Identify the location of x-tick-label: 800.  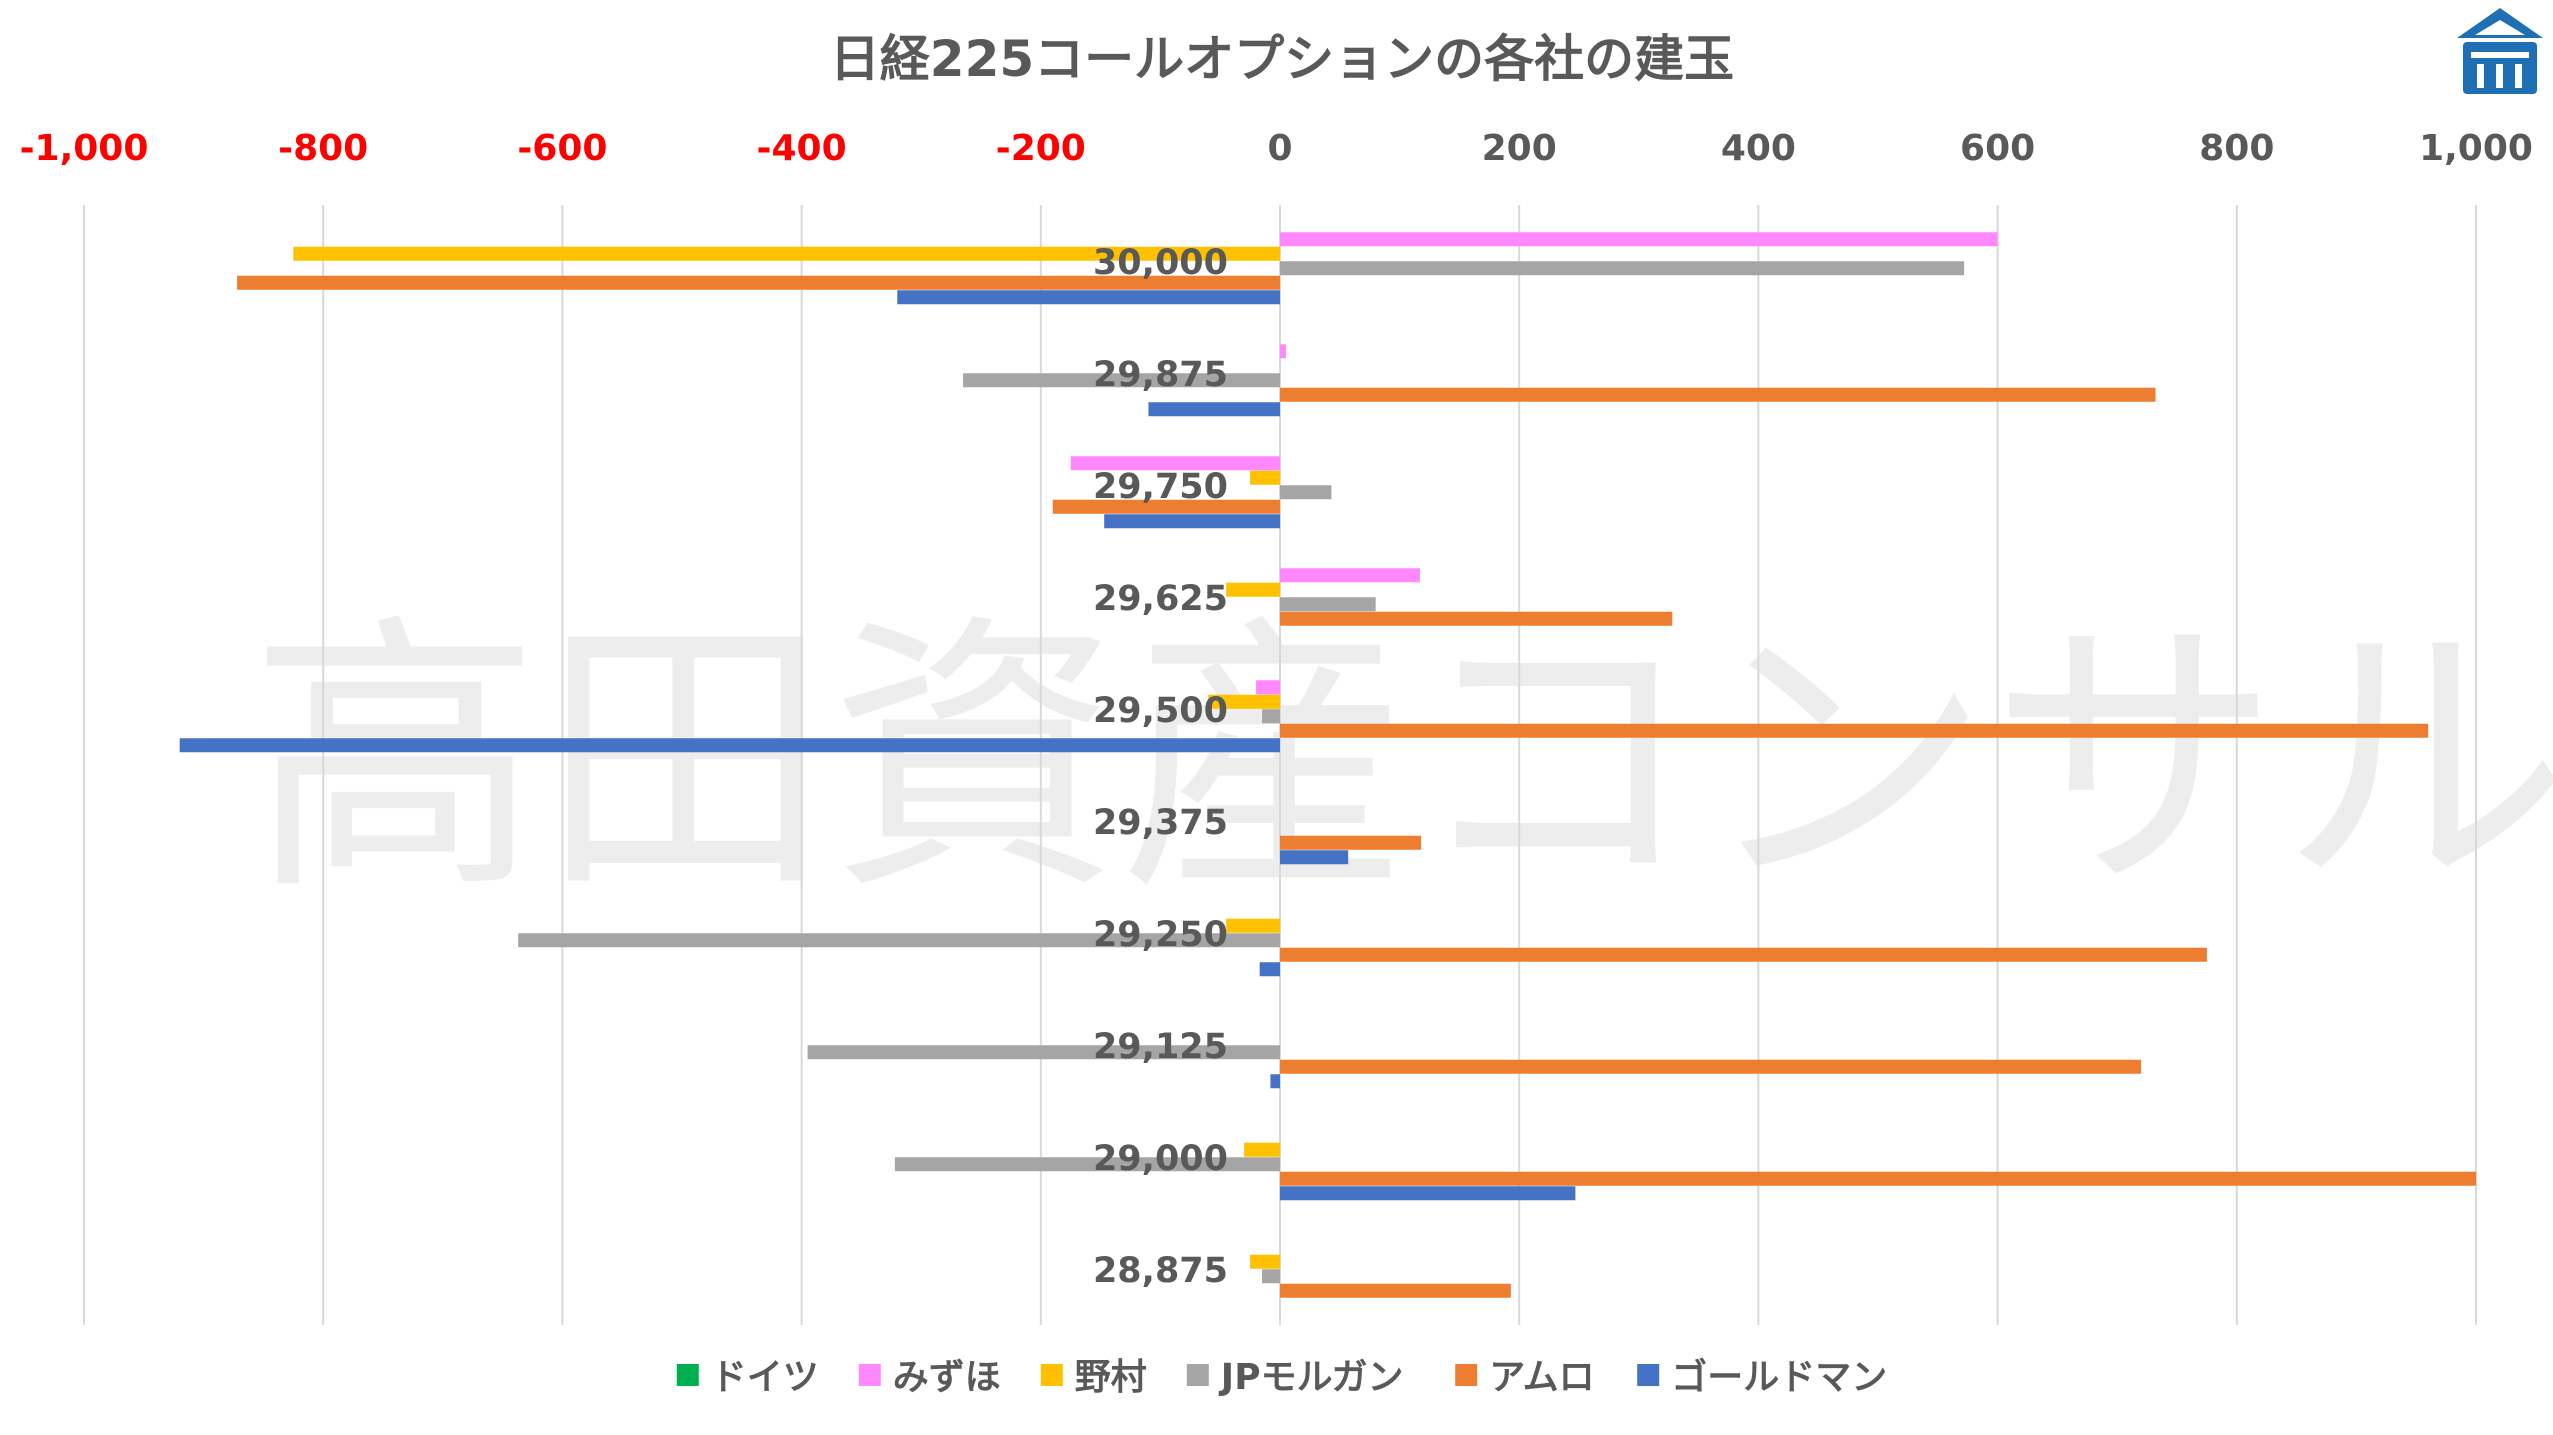
(2236, 148).